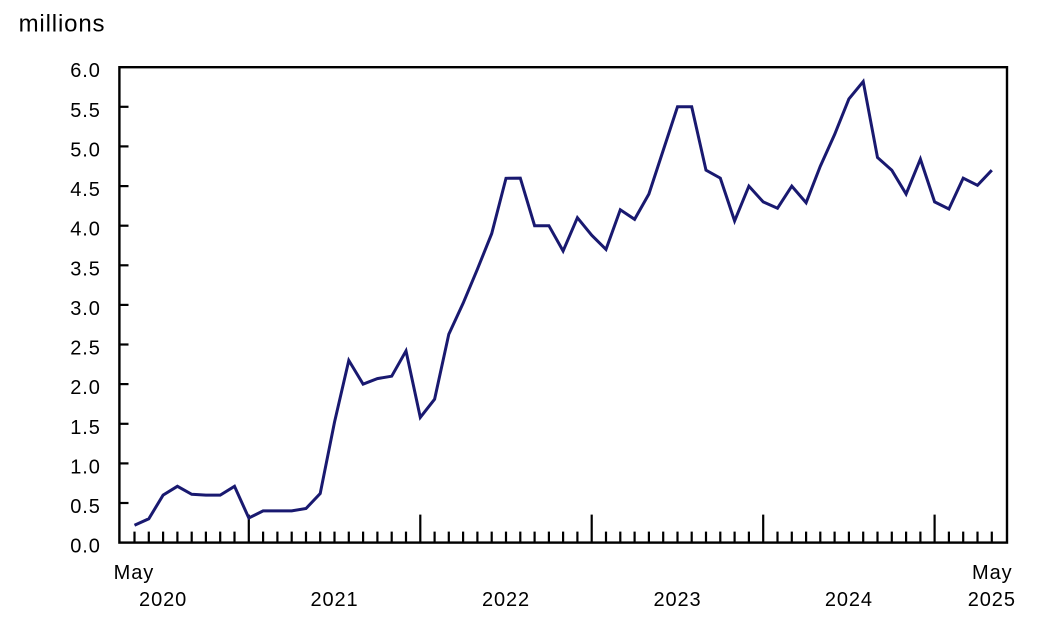  What do you see at coordinates (85, 467) in the screenshot?
I see `svg-text: 1.0` at bounding box center [85, 467].